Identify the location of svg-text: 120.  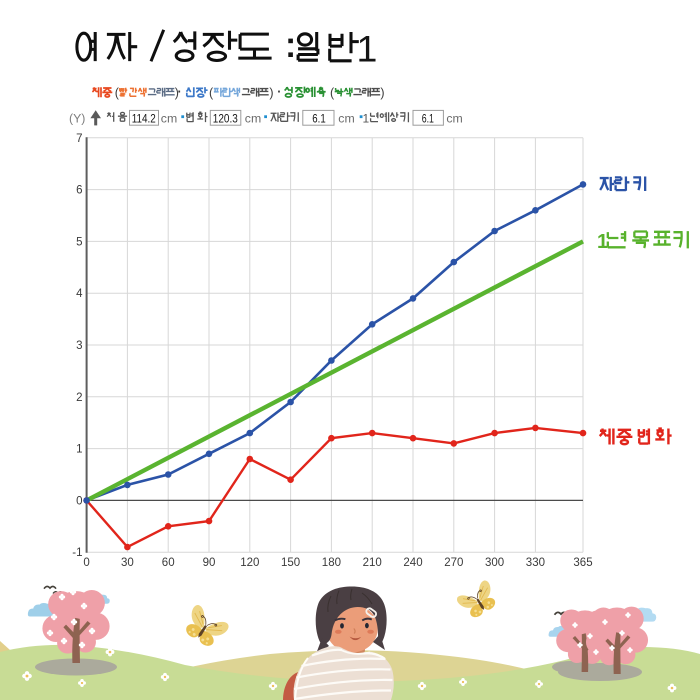
(249, 563).